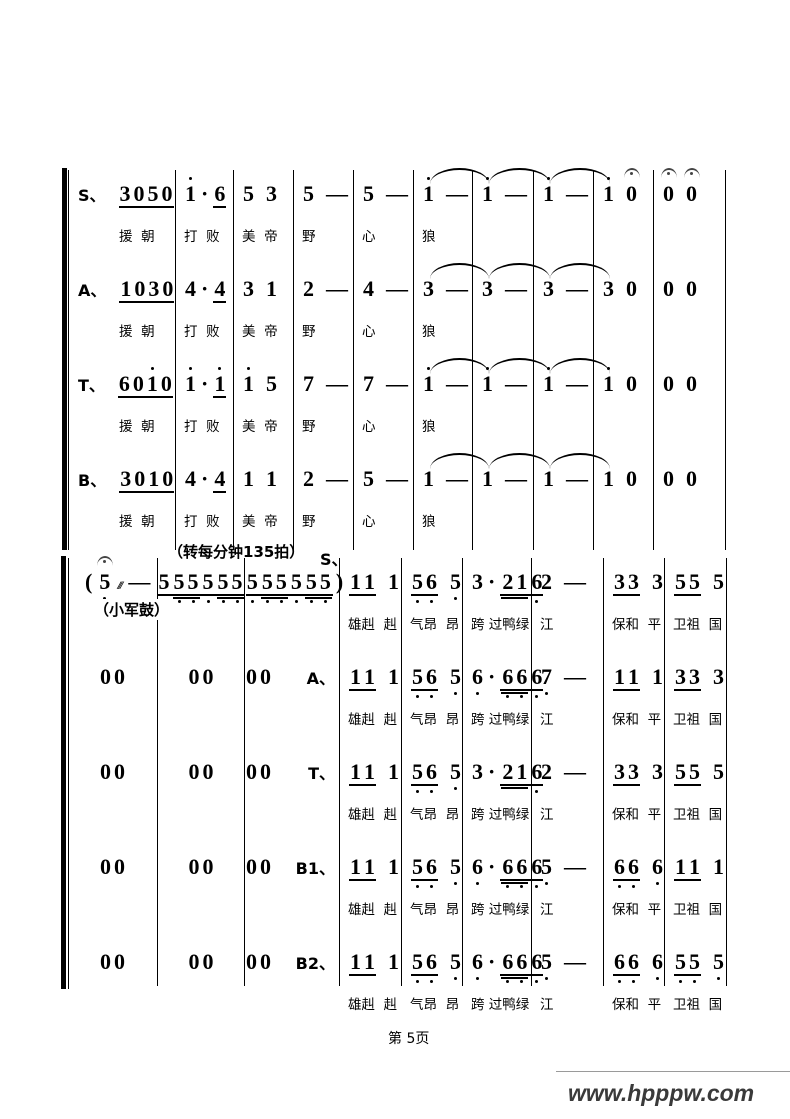 This screenshot has width=790, height=1119. Describe the element at coordinates (315, 868) in the screenshot. I see `voice-label: B1、` at that location.